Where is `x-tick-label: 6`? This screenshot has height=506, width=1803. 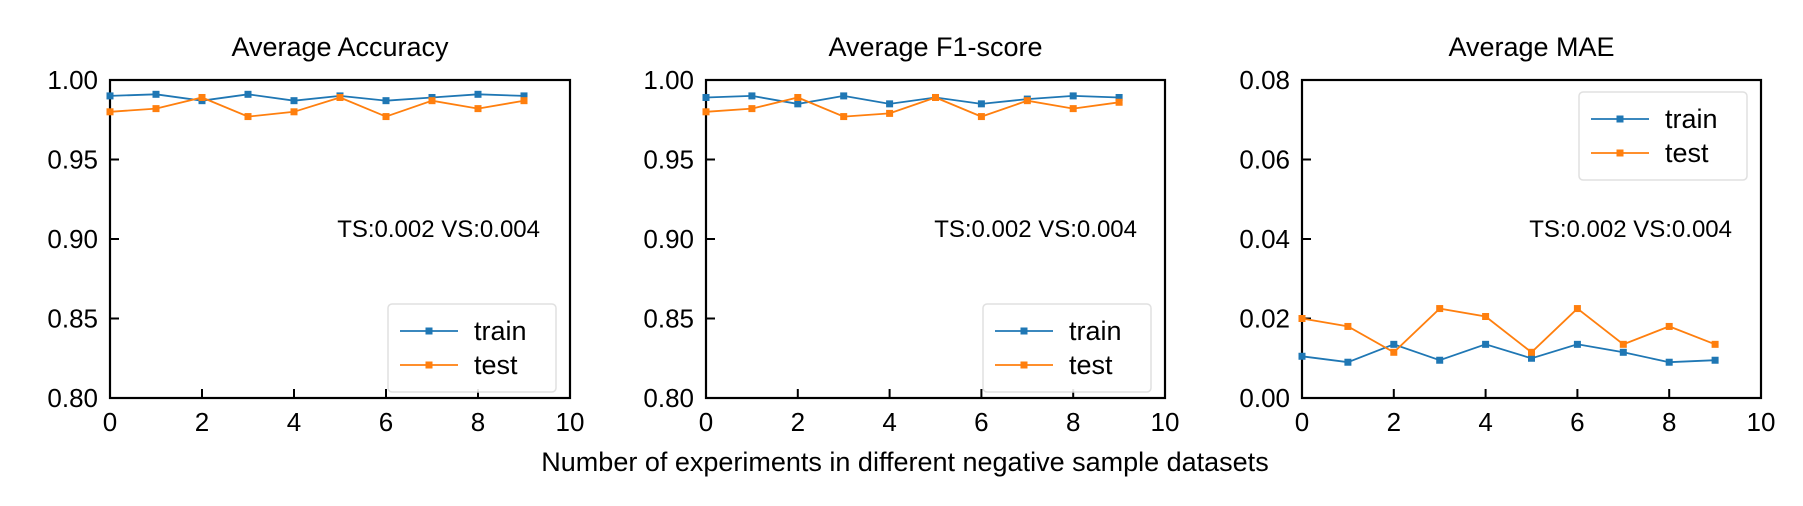 x-tick-label: 6 is located at coordinates (981, 422).